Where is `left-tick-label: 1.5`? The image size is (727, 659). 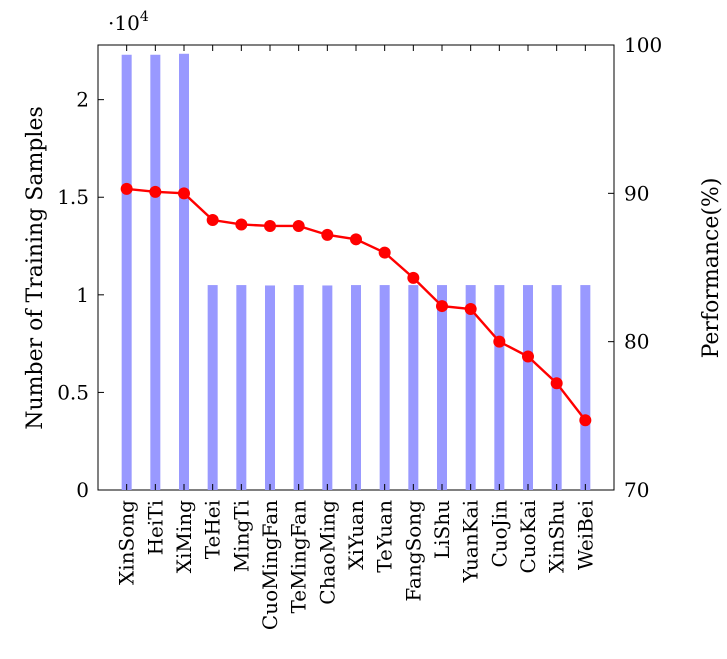
left-tick-label: 1.5 is located at coordinates (73, 197).